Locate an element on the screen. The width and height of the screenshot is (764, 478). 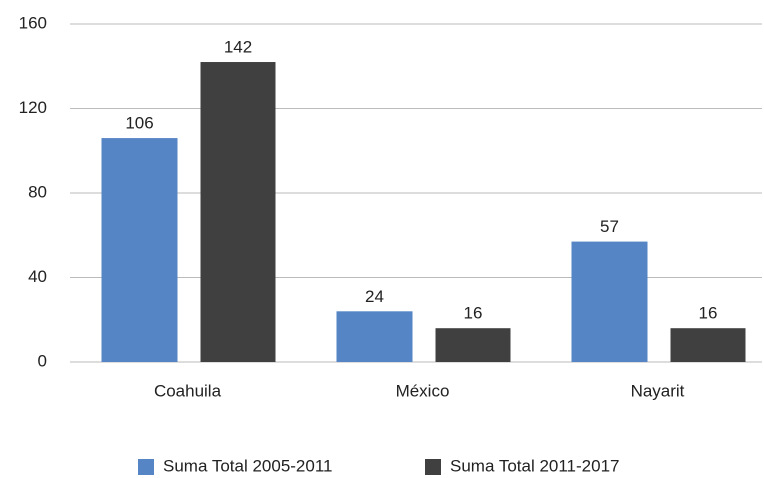
y-tick-label: 120 is located at coordinates (33, 107).